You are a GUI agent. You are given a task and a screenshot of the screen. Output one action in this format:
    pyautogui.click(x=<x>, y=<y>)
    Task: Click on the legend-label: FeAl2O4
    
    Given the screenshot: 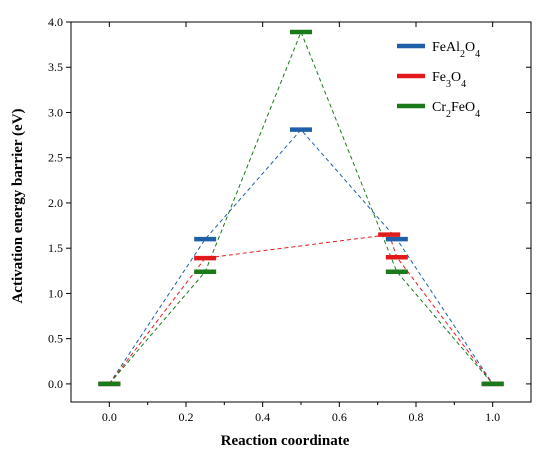 What is the action you would take?
    pyautogui.click(x=456, y=50)
    